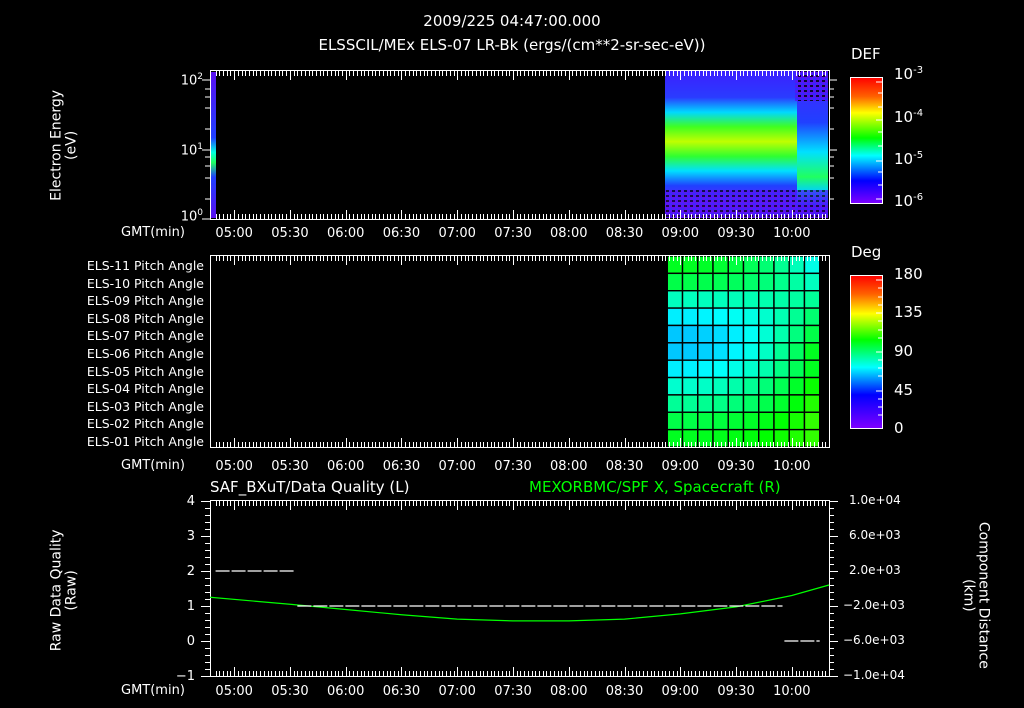 The height and width of the screenshot is (708, 1024). I want to click on gmt-axis-label-2: GMT(min), so click(153, 465).